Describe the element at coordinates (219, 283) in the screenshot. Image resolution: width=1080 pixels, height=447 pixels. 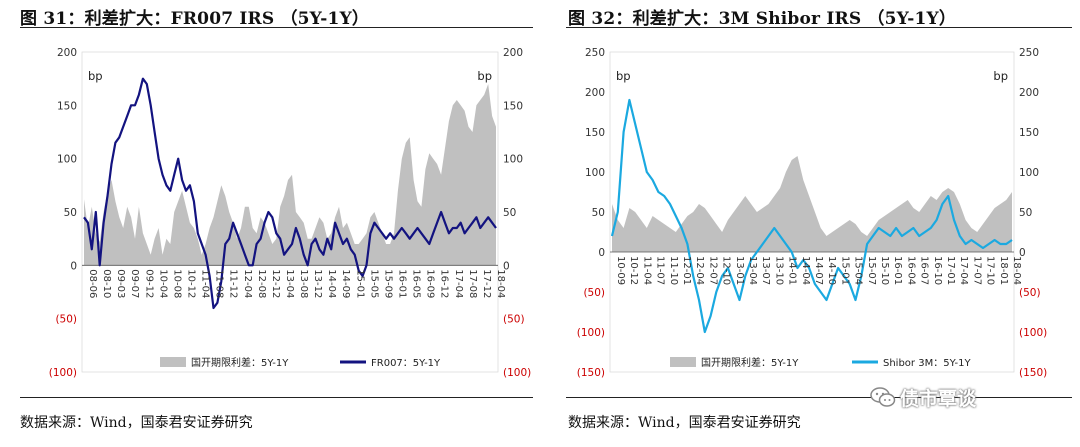
I see `left-xtick: 11-08` at that location.